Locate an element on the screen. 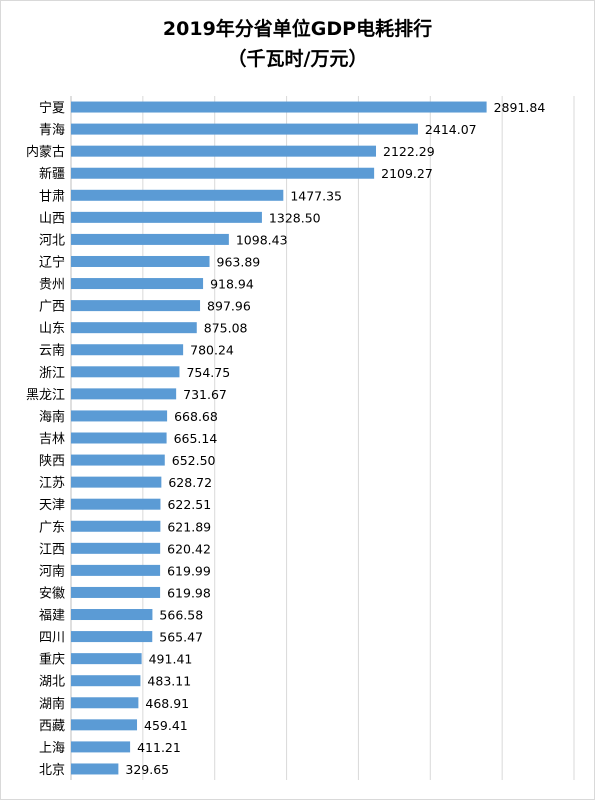 This screenshot has height=800, width=595. data-label: 620.42 is located at coordinates (189, 548).